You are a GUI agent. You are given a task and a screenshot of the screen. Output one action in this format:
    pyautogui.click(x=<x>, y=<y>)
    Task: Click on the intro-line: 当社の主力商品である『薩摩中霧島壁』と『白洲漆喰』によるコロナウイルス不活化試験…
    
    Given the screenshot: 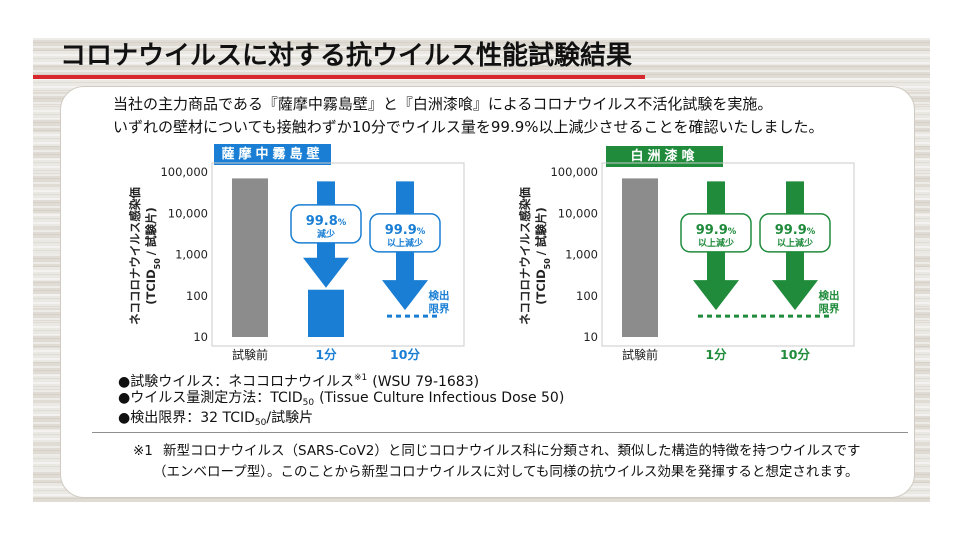 What is the action you would take?
    pyautogui.click(x=443, y=104)
    